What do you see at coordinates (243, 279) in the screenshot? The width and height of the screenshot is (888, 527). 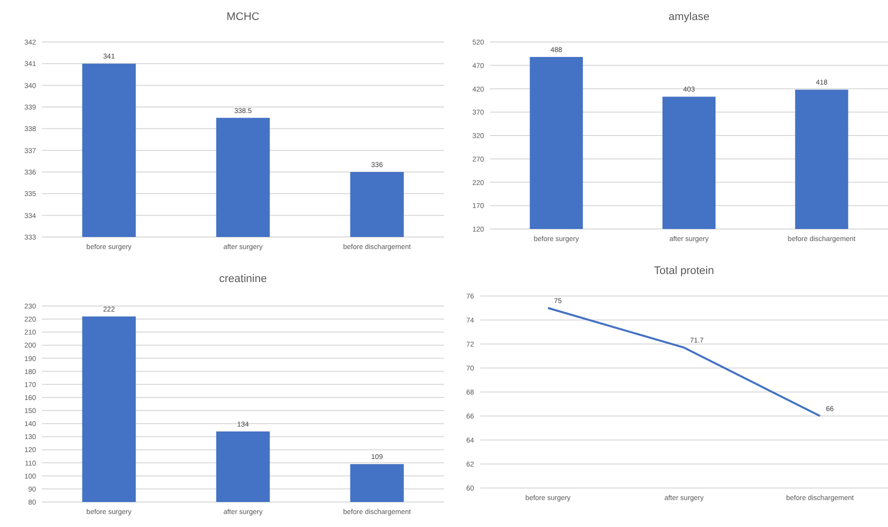 I see `chart-title: creatinine` at bounding box center [243, 279].